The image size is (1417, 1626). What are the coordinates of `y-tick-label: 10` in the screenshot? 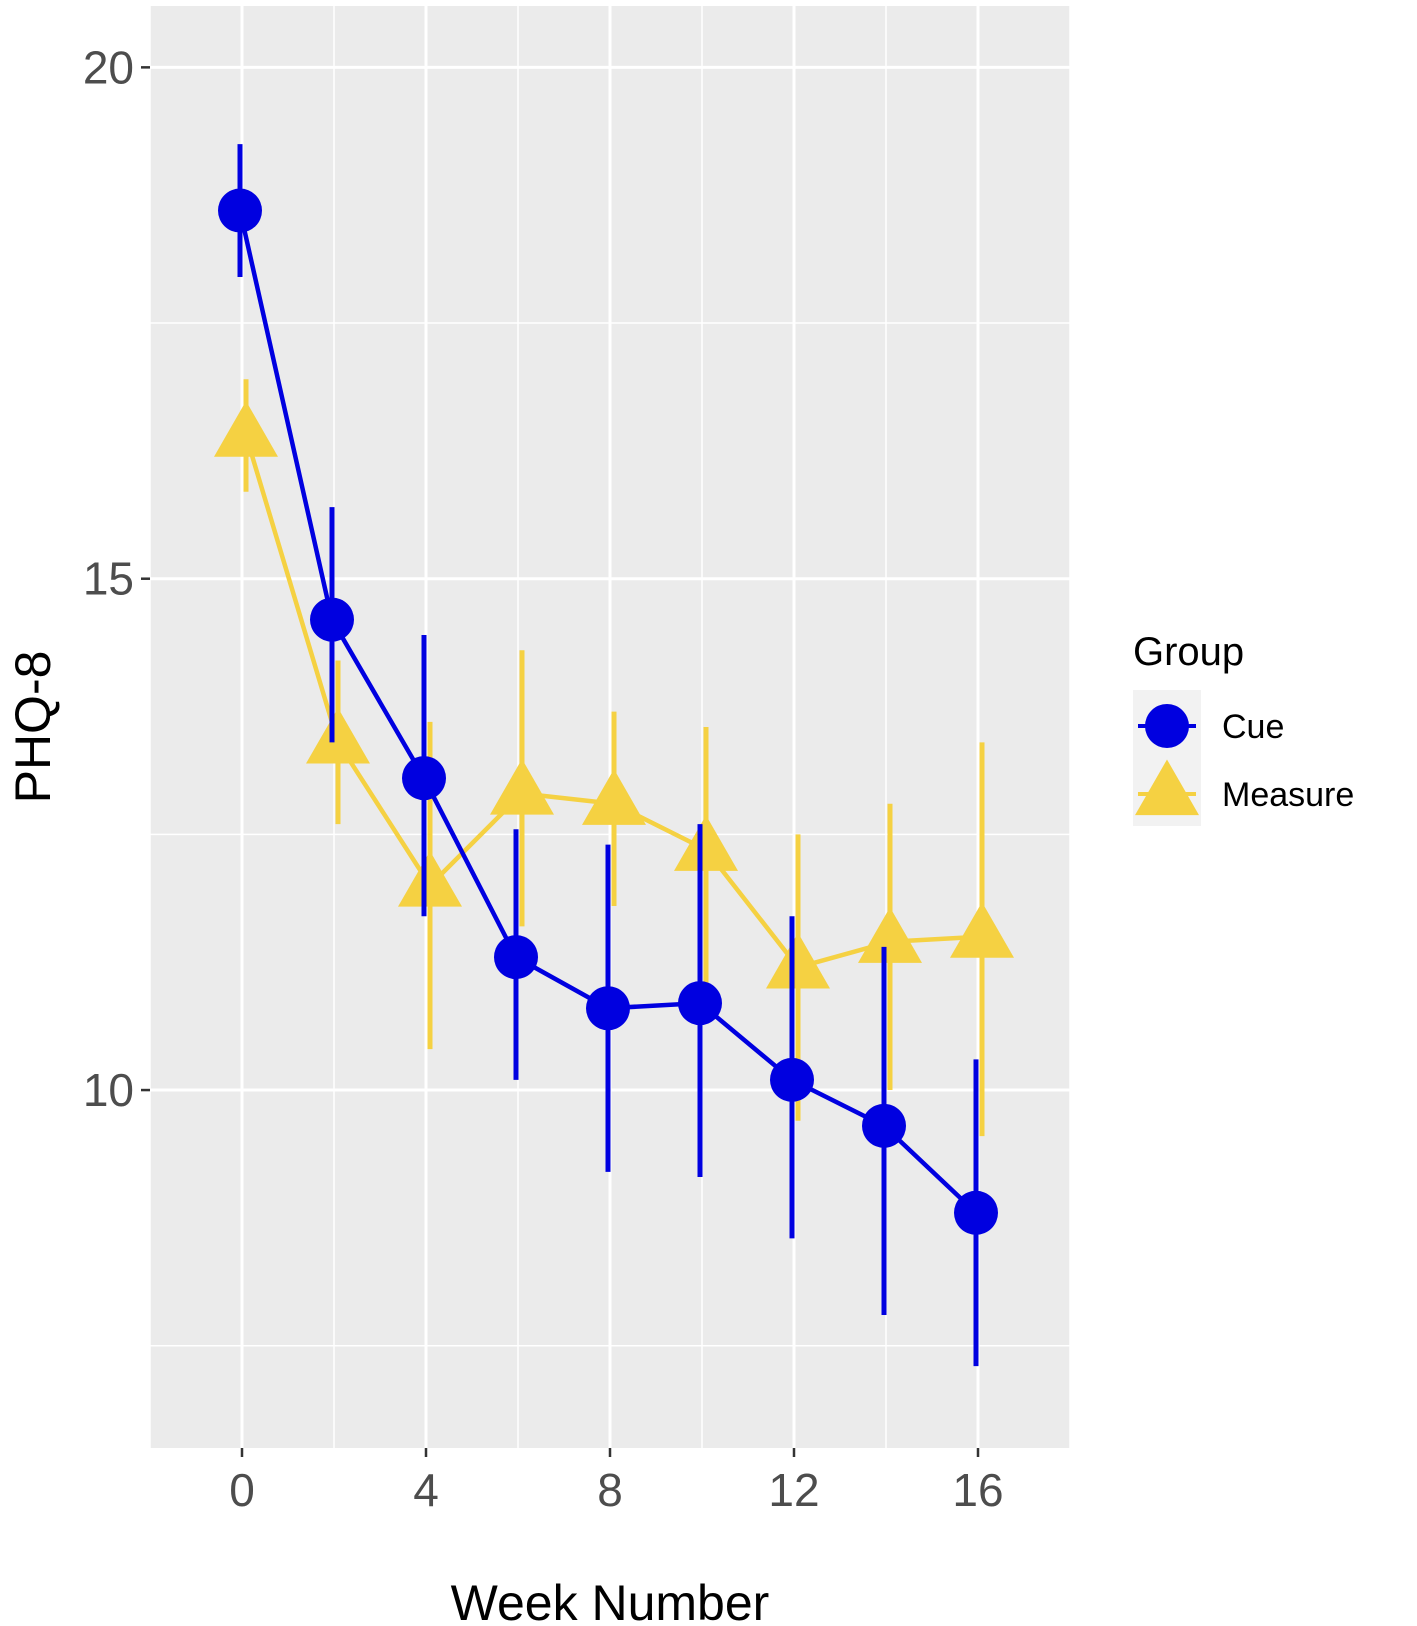 It's located at (108, 1090).